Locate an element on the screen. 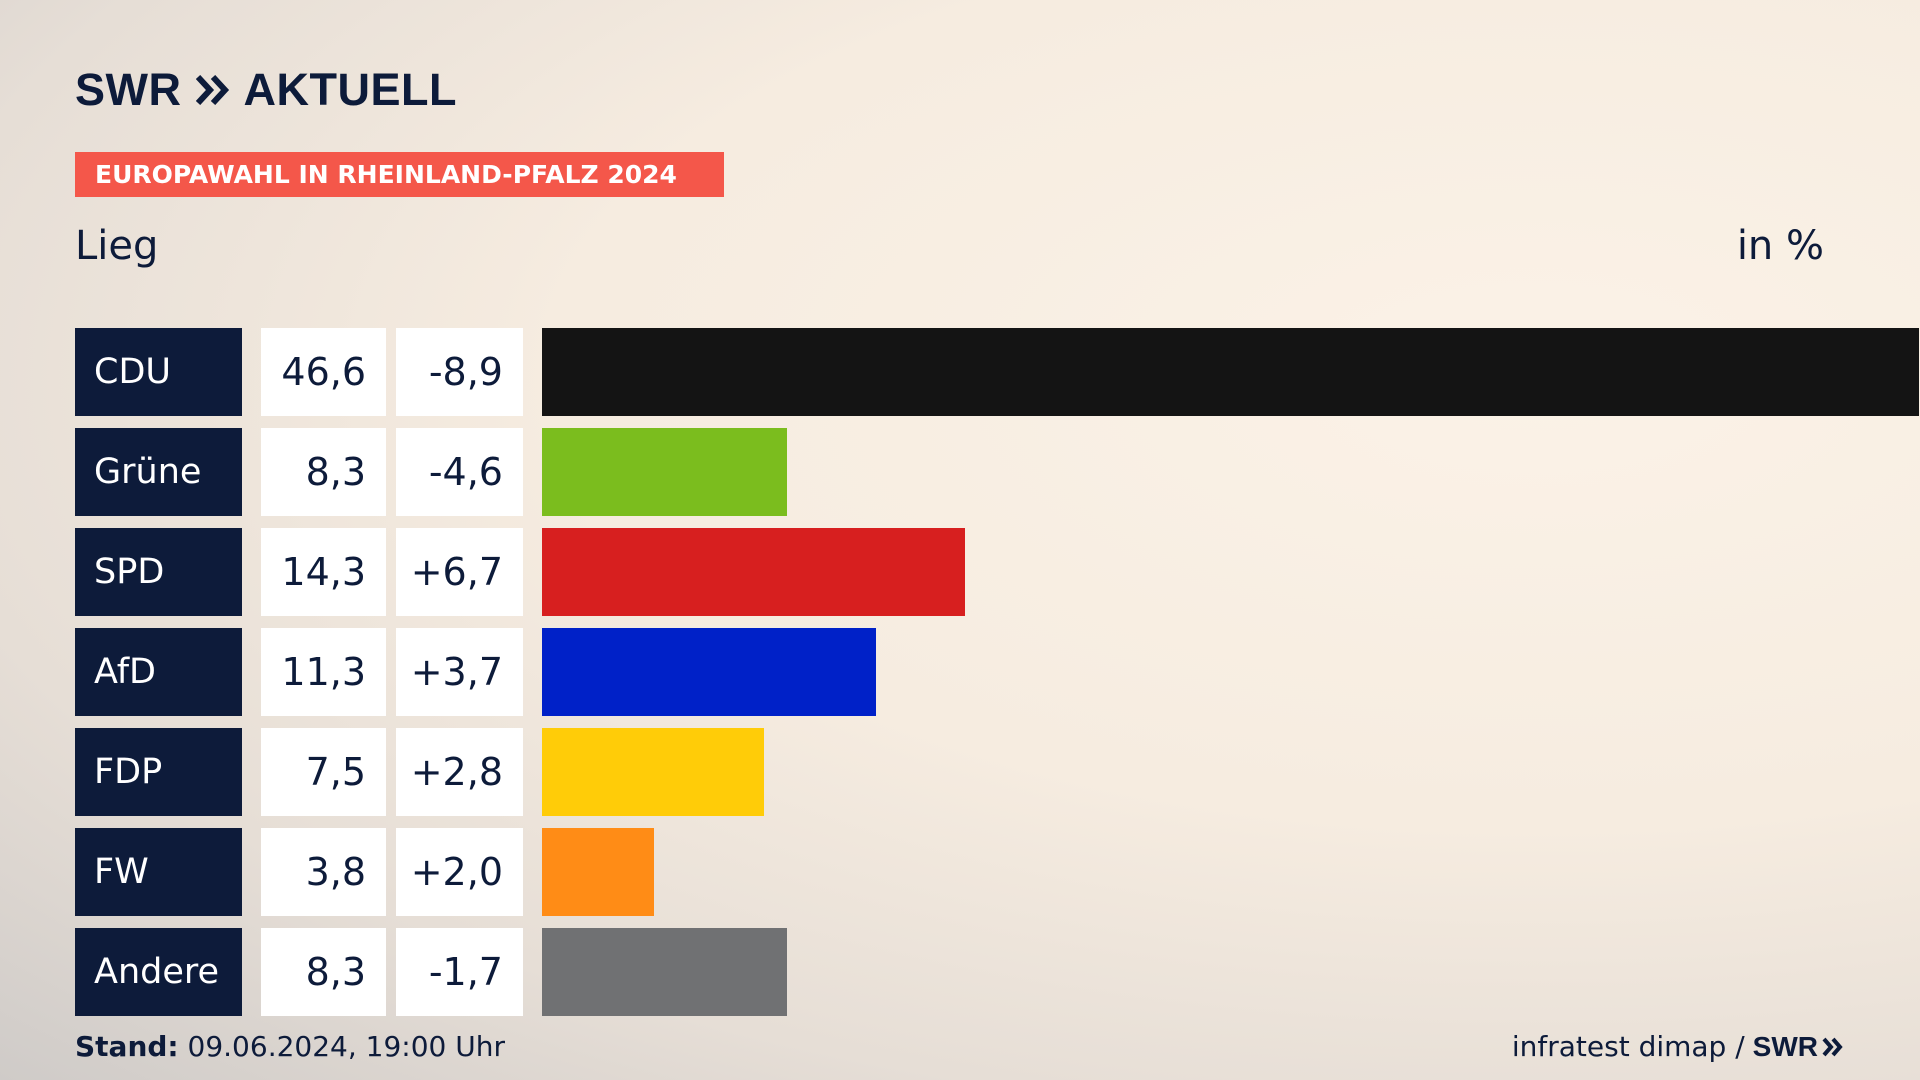 The height and width of the screenshot is (1080, 1920). vote-change-value: +3,7 is located at coordinates (459, 672).